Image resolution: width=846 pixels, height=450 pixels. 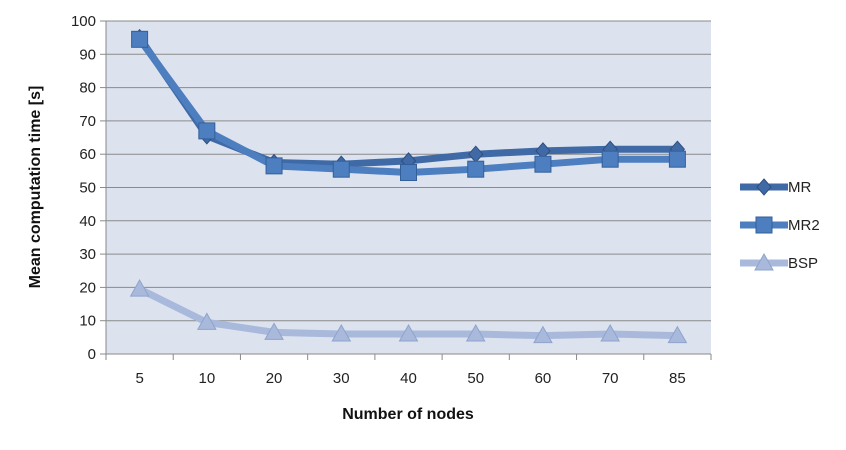 I want to click on legend-label: MR2, so click(x=804, y=225).